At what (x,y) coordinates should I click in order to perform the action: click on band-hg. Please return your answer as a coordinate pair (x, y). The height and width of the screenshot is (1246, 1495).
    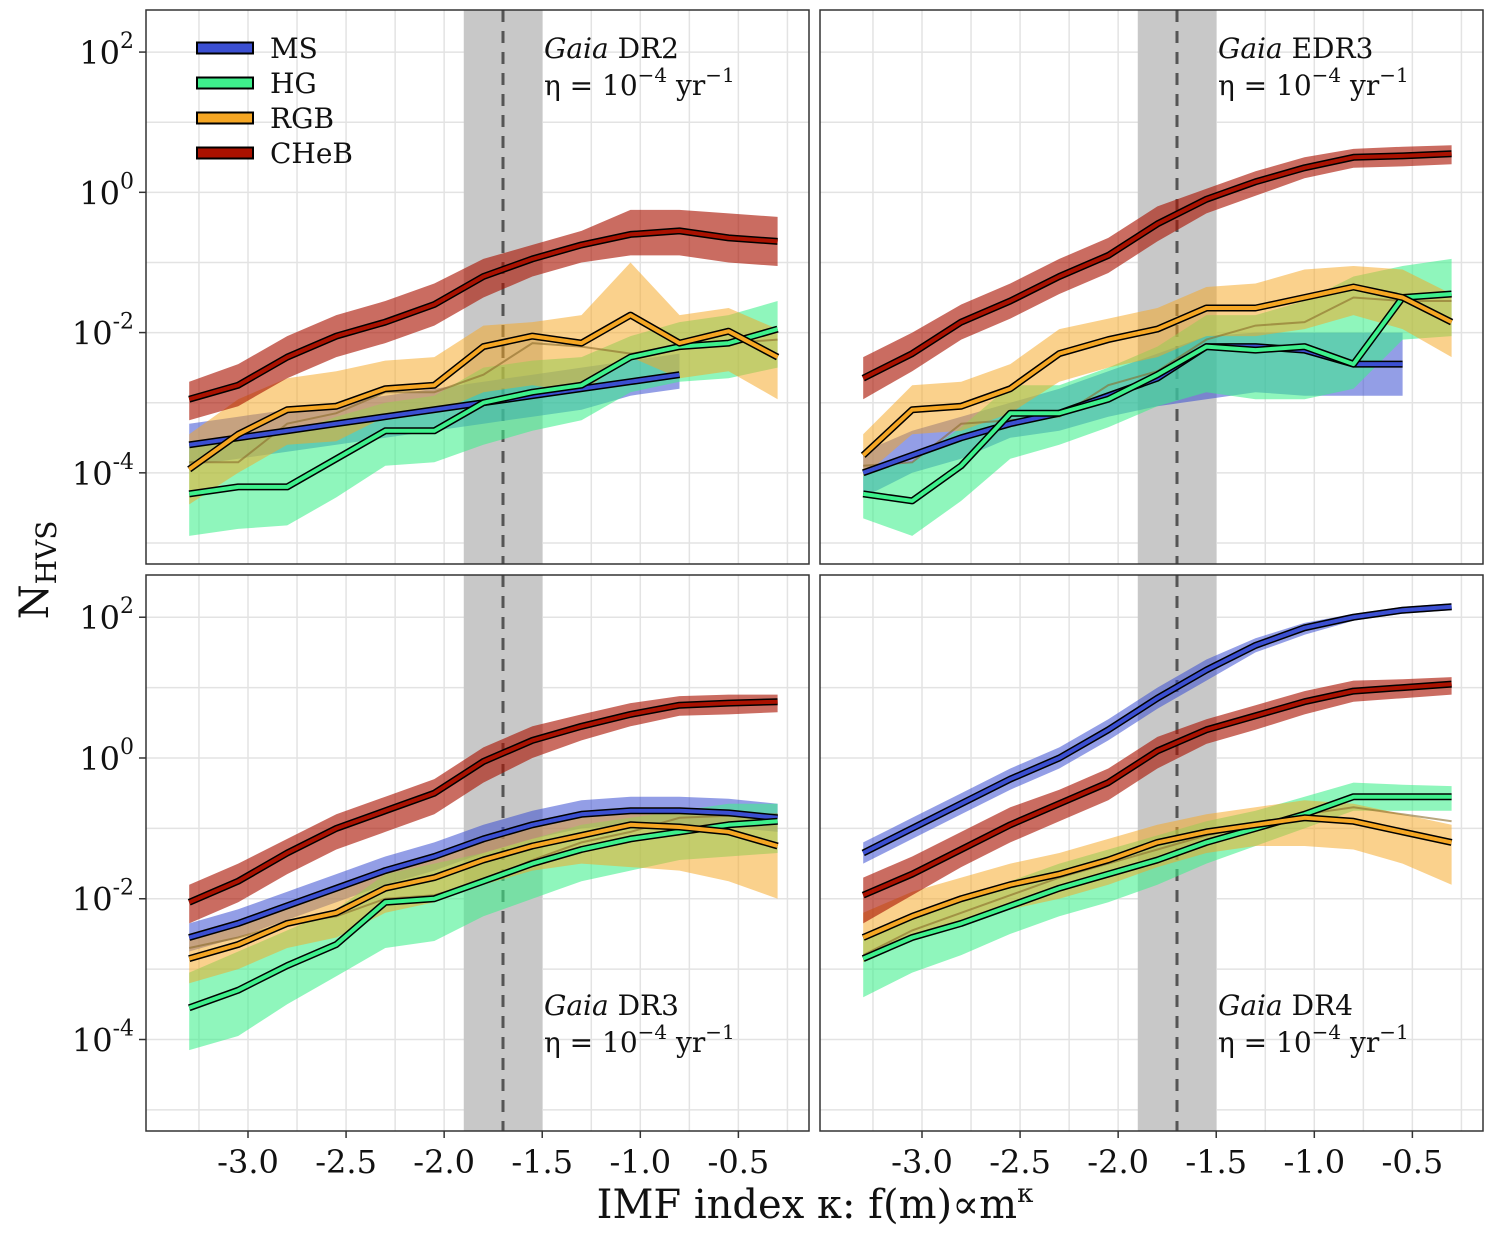
    Looking at the image, I should click on (1157, 890).